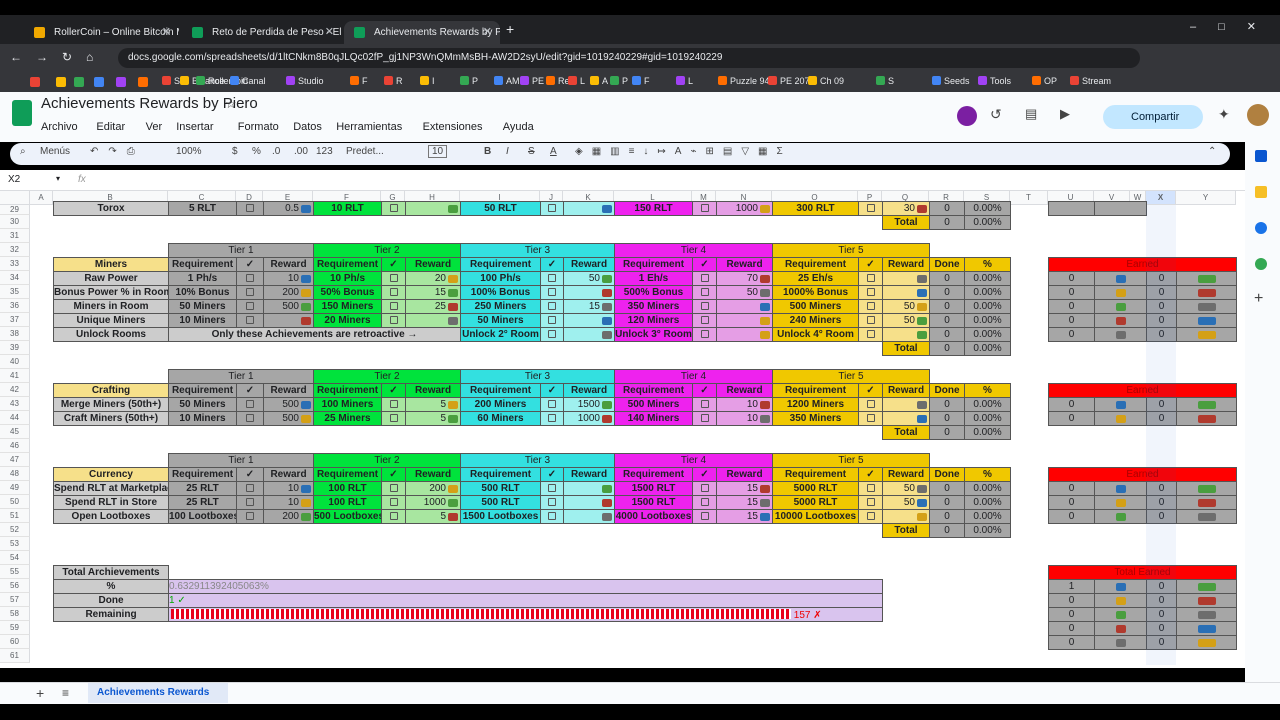 The width and height of the screenshot is (1280, 720). I want to click on summary-pct-value: 0.632911392405063%, so click(525, 586).